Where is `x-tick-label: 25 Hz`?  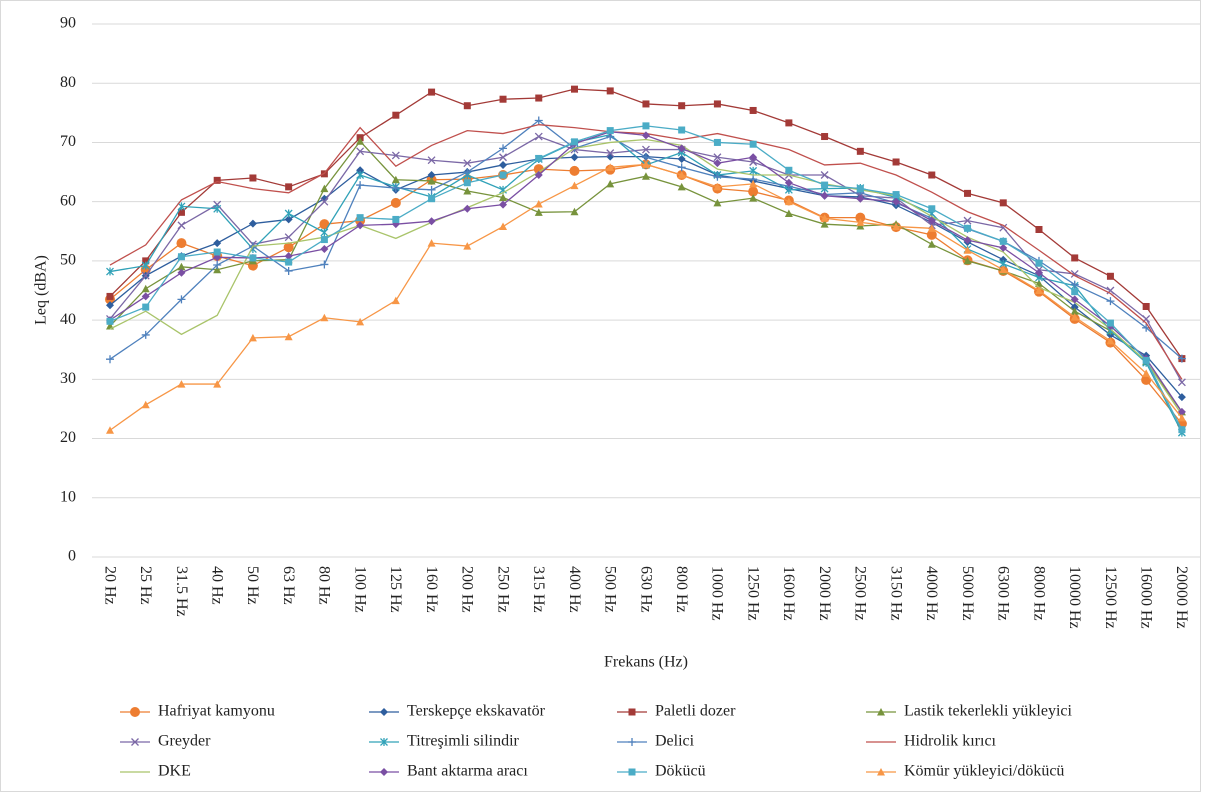 x-tick-label: 25 Hz is located at coordinates (145, 585).